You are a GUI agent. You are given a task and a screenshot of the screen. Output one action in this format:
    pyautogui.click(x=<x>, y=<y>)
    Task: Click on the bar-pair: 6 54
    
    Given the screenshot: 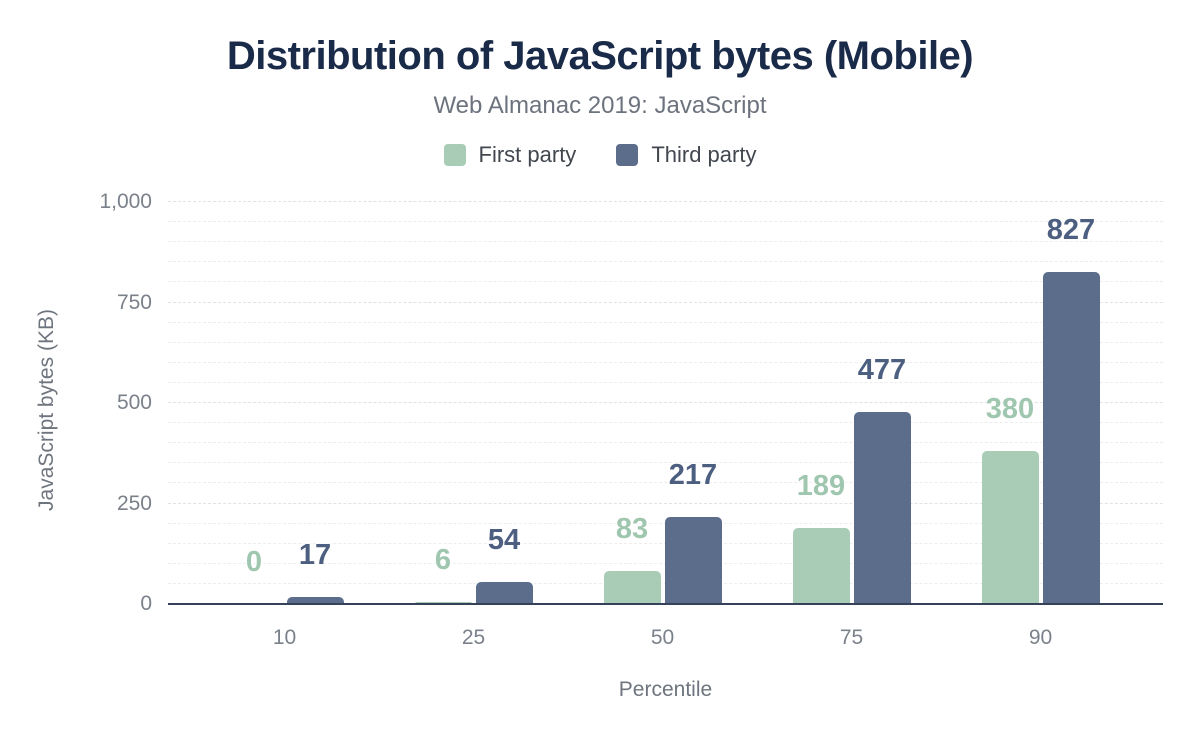 What is the action you would take?
    pyautogui.click(x=473, y=403)
    